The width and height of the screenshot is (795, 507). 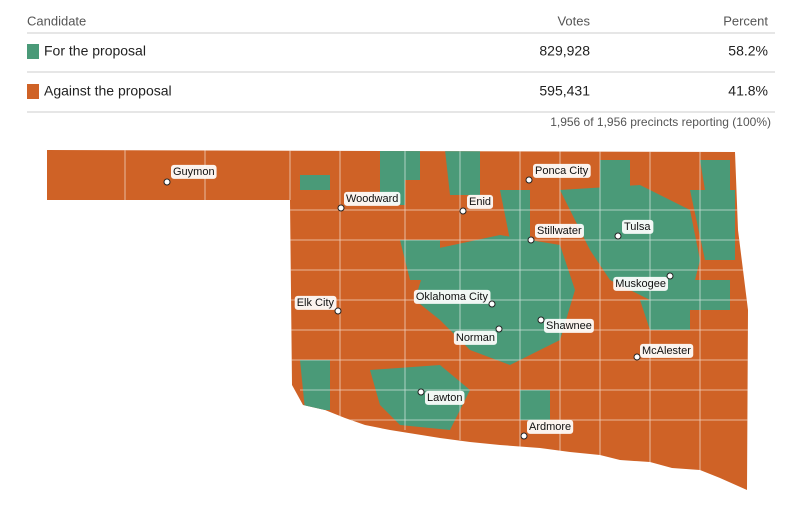 I want to click on city-label: Shawnee, so click(x=569, y=326).